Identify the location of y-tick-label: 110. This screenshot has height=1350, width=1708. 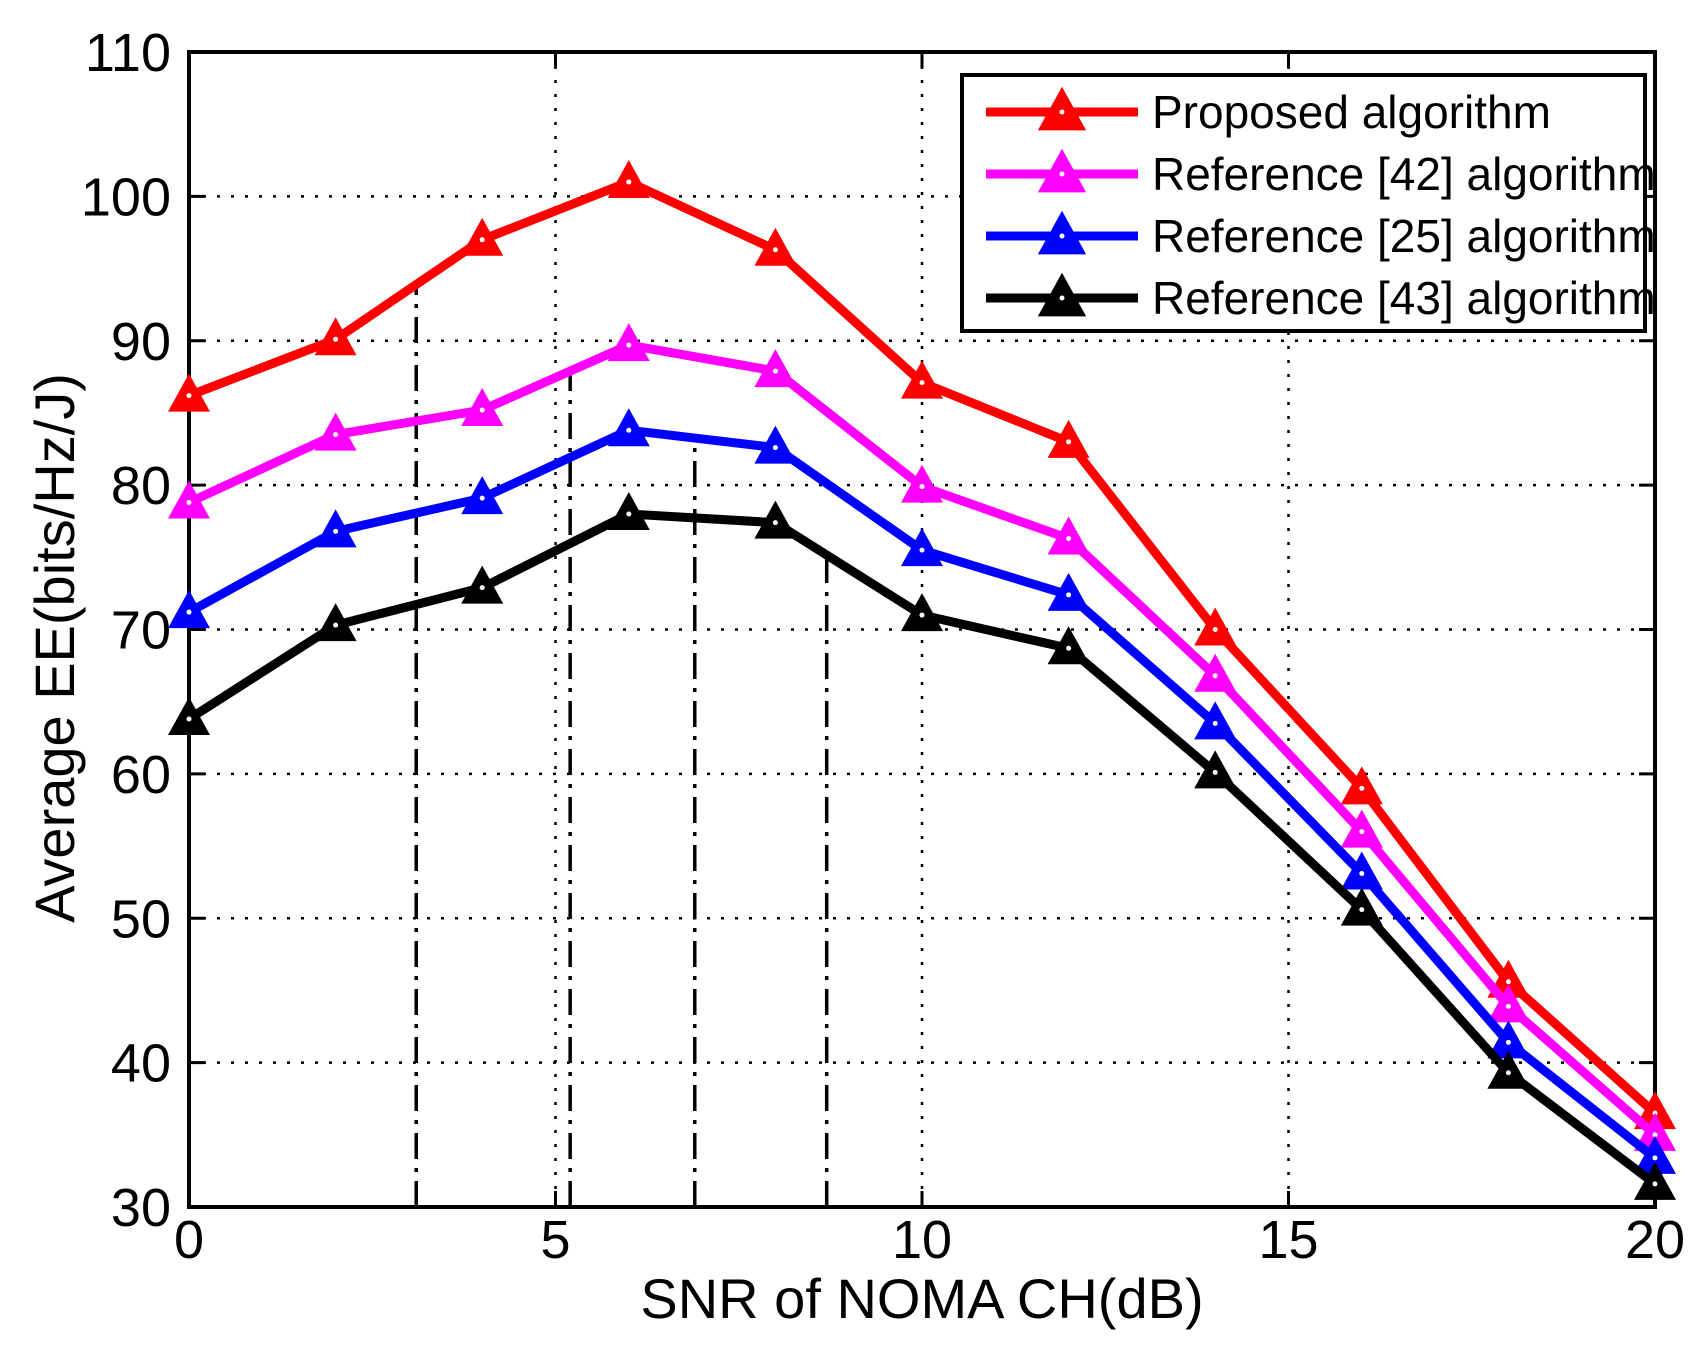
(128, 53).